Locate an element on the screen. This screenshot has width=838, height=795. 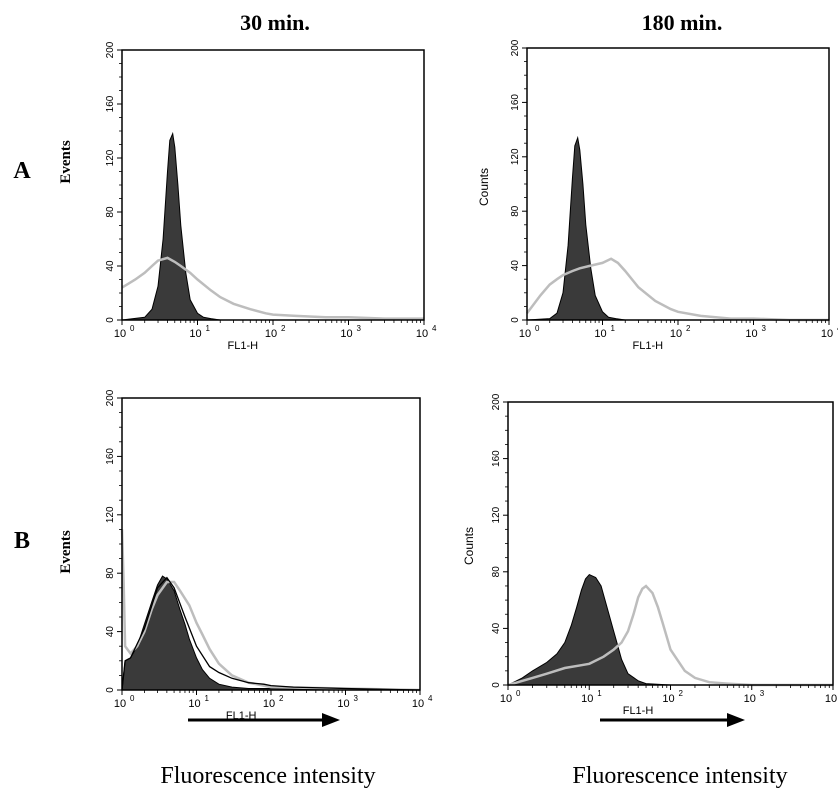
footer-label-right: Fluorescence intensity is located at coordinates (679, 776).